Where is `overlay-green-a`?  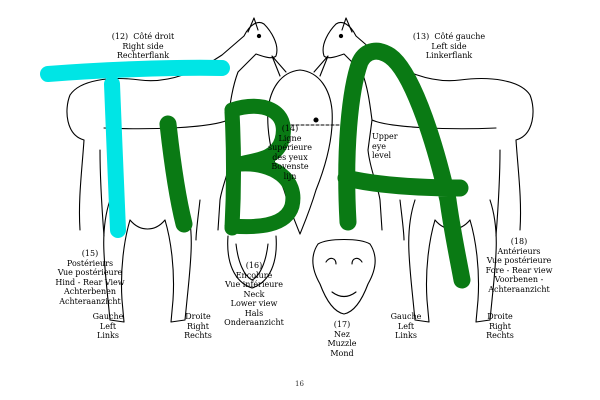 overlay-green-a is located at coordinates (404, 165).